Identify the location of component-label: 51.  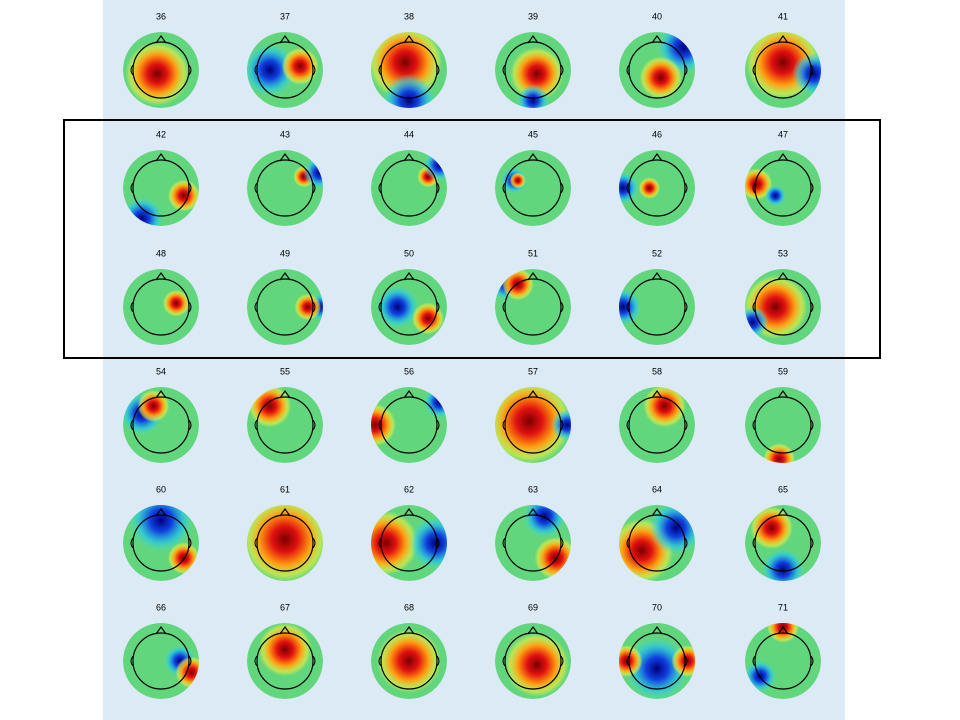
(533, 253).